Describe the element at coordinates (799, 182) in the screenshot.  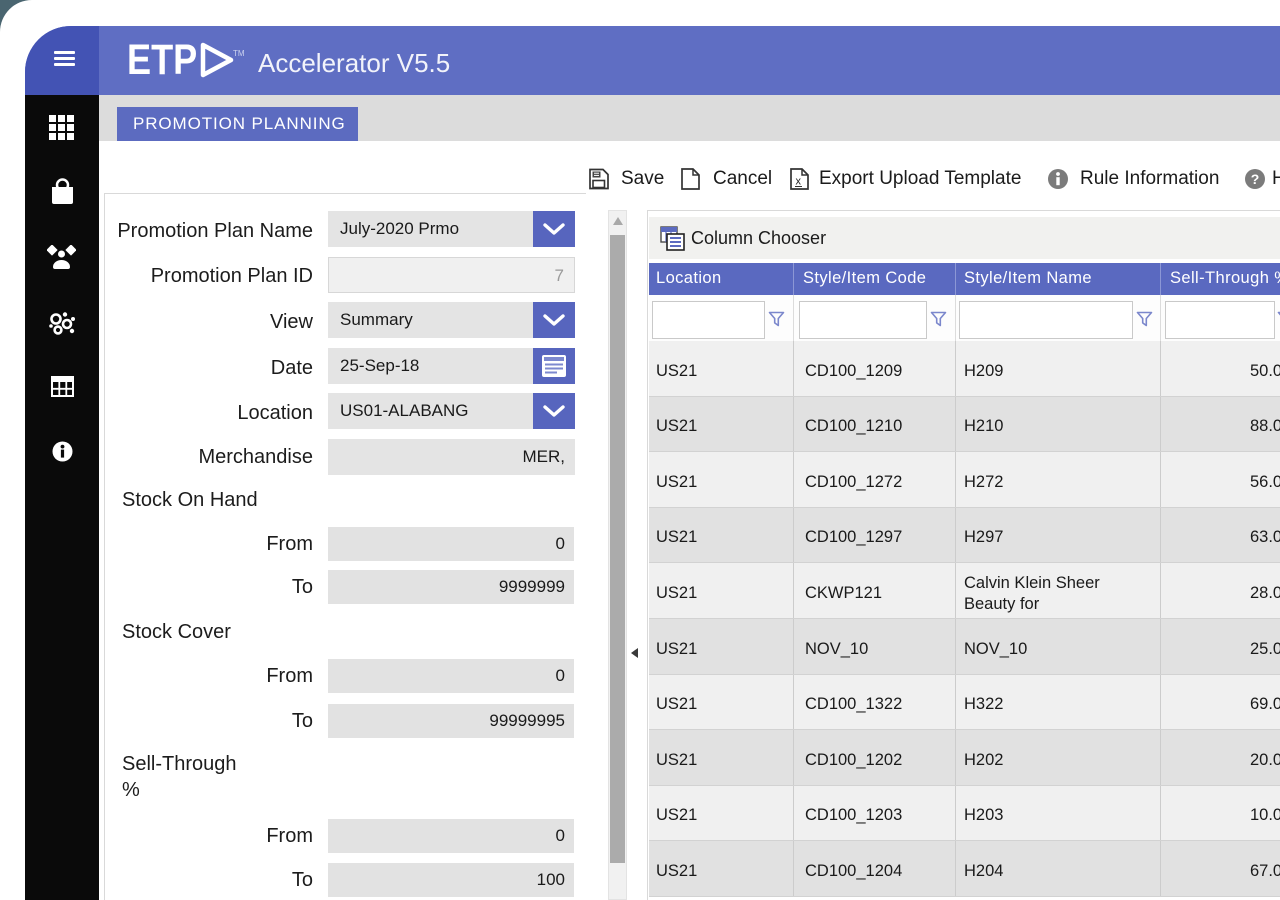
I see `svg-text: x` at that location.